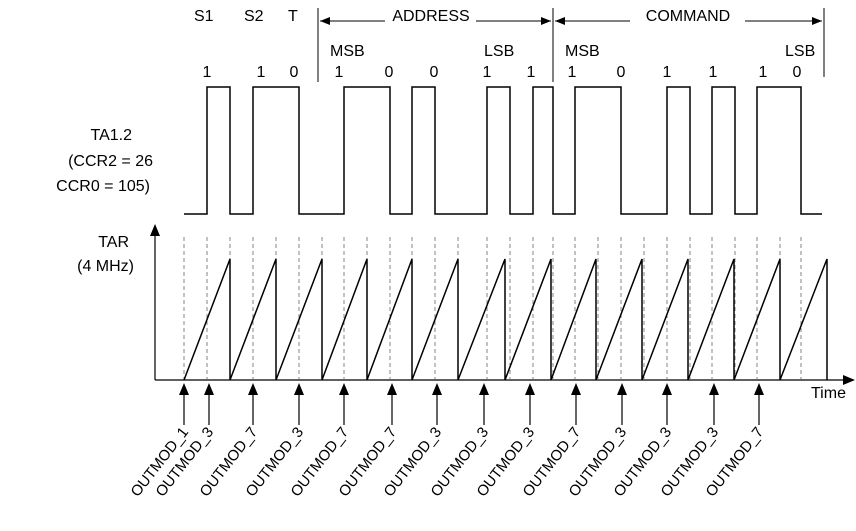  I want to click on address-label: ADDRESS, so click(430, 16).